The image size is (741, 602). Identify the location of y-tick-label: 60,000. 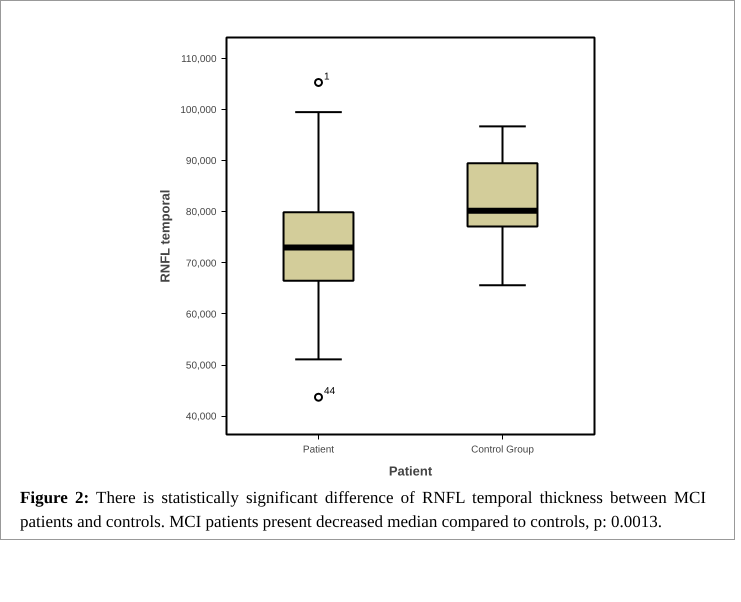
(201, 314).